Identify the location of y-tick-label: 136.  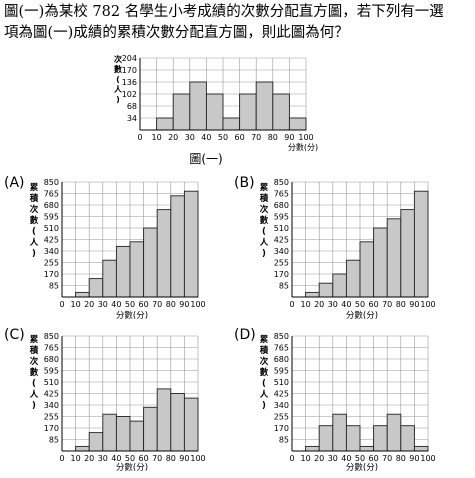
(129, 82).